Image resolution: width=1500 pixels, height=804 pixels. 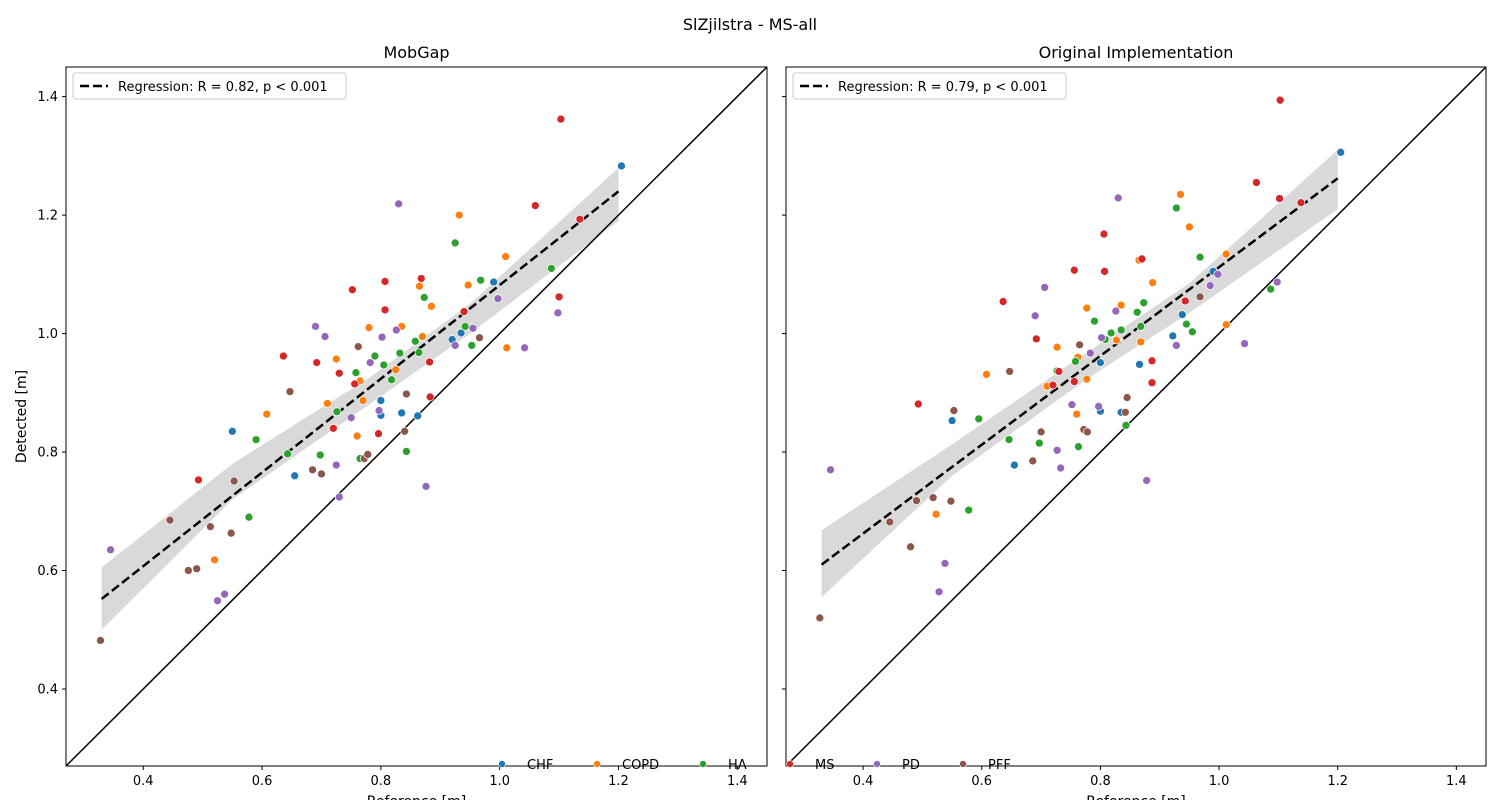 What do you see at coordinates (929, 86) in the screenshot?
I see `legend-box` at bounding box center [929, 86].